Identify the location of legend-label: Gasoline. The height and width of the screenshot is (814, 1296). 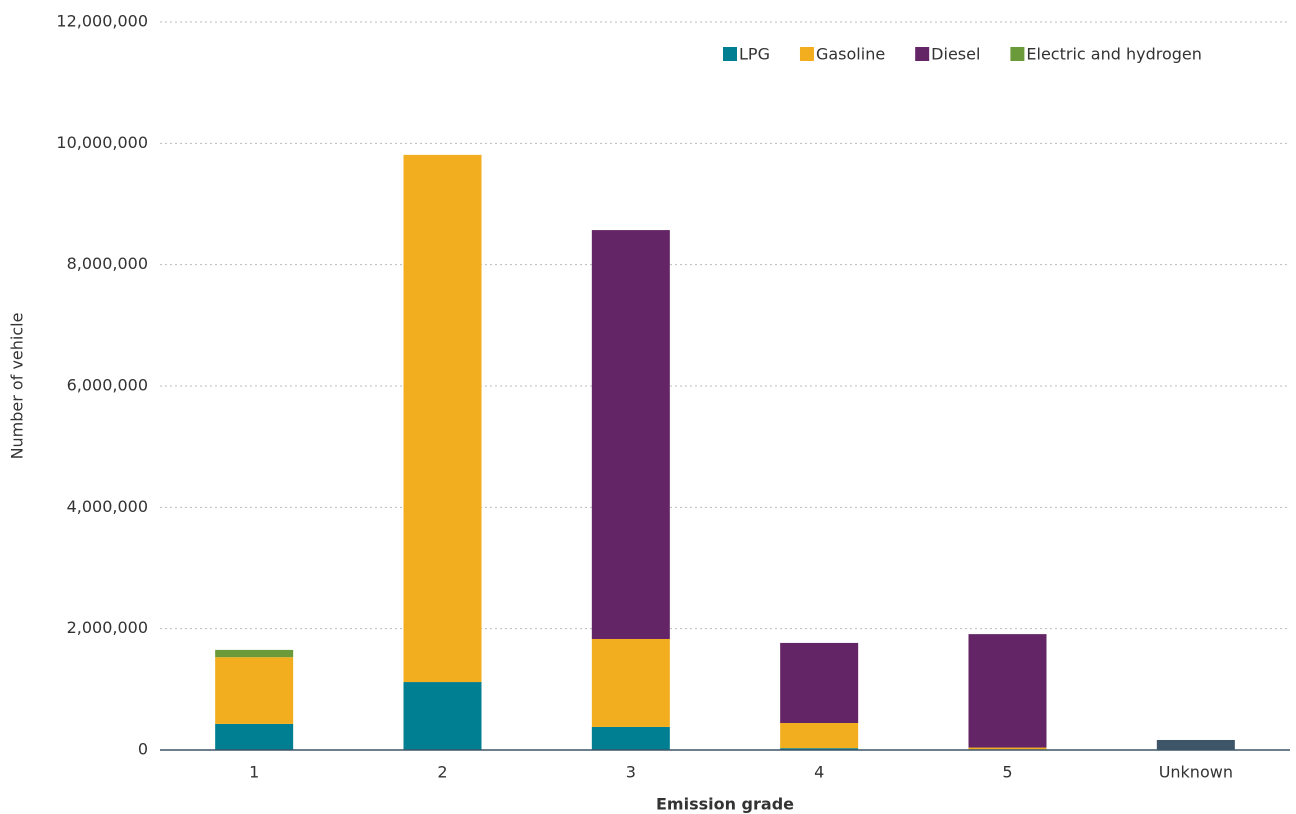
(850, 54).